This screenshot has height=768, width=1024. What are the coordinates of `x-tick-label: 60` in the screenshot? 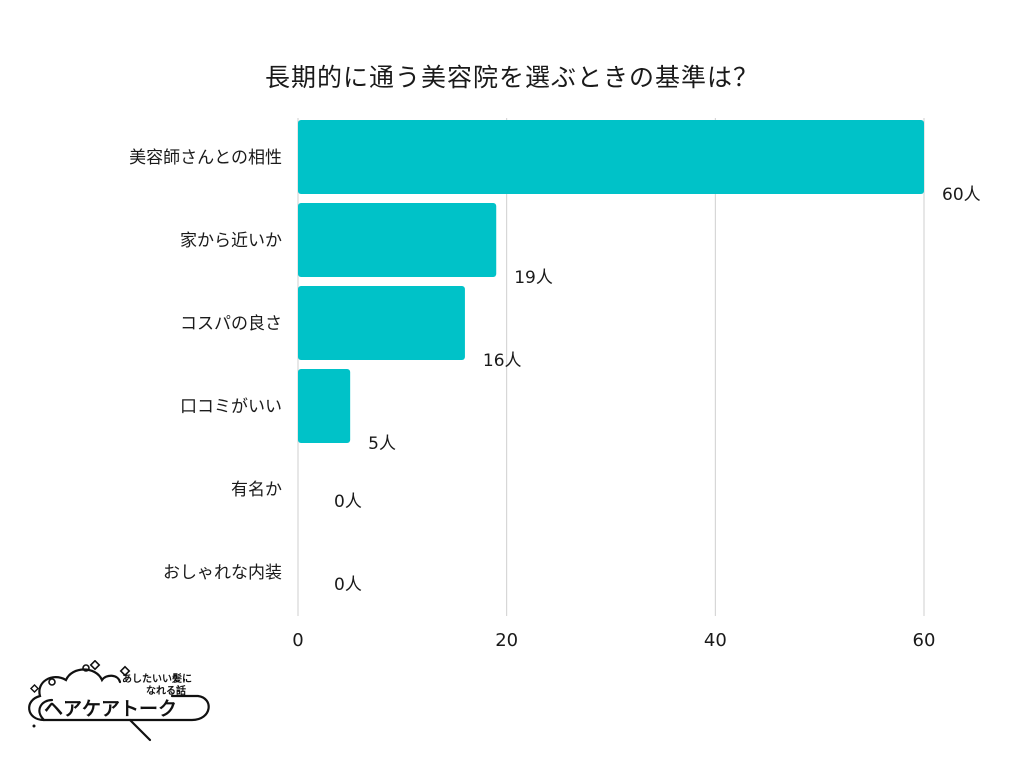 It's located at (924, 640).